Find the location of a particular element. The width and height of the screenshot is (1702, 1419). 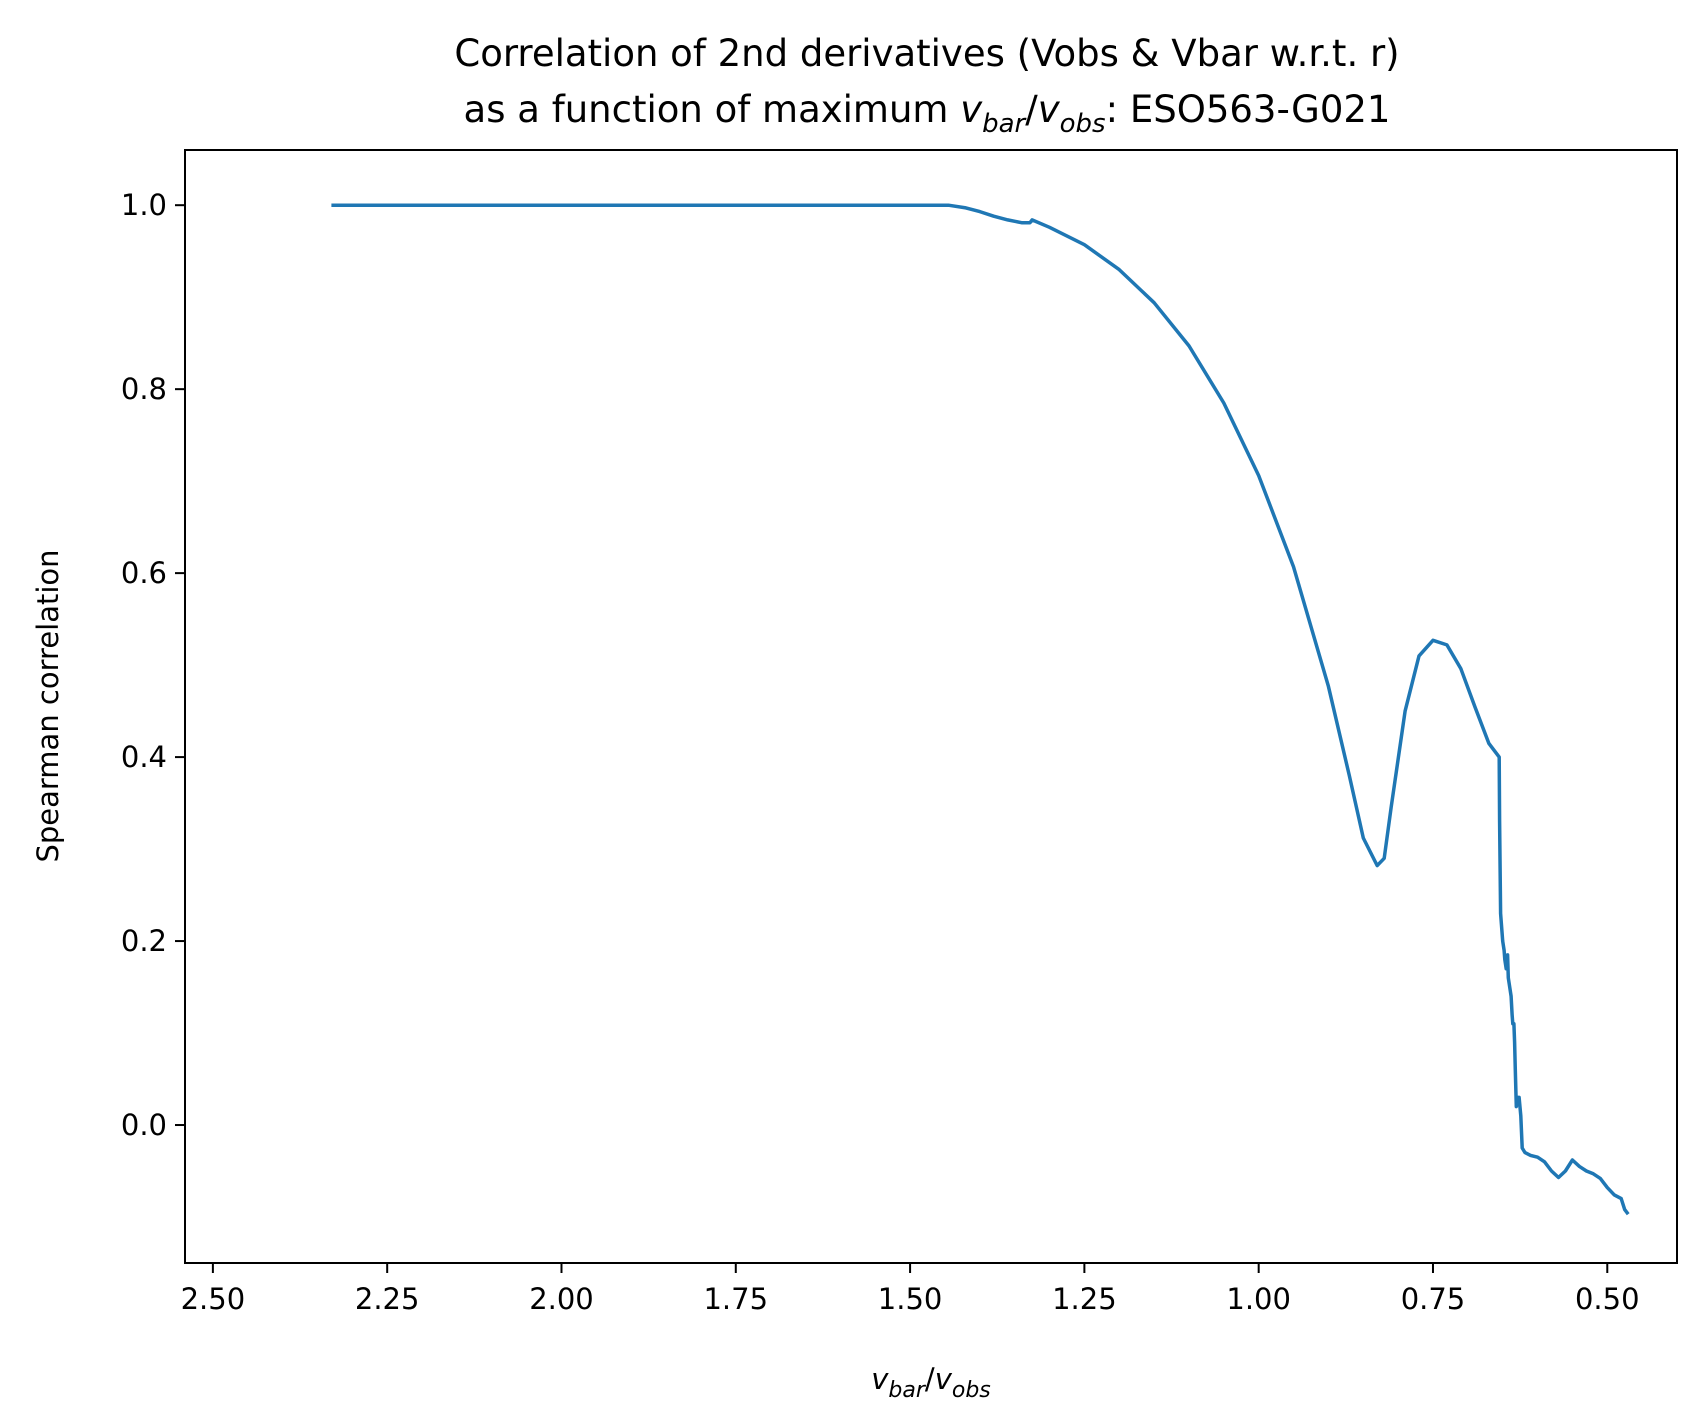

x-tick-label: 0.50 is located at coordinates (1607, 1299).